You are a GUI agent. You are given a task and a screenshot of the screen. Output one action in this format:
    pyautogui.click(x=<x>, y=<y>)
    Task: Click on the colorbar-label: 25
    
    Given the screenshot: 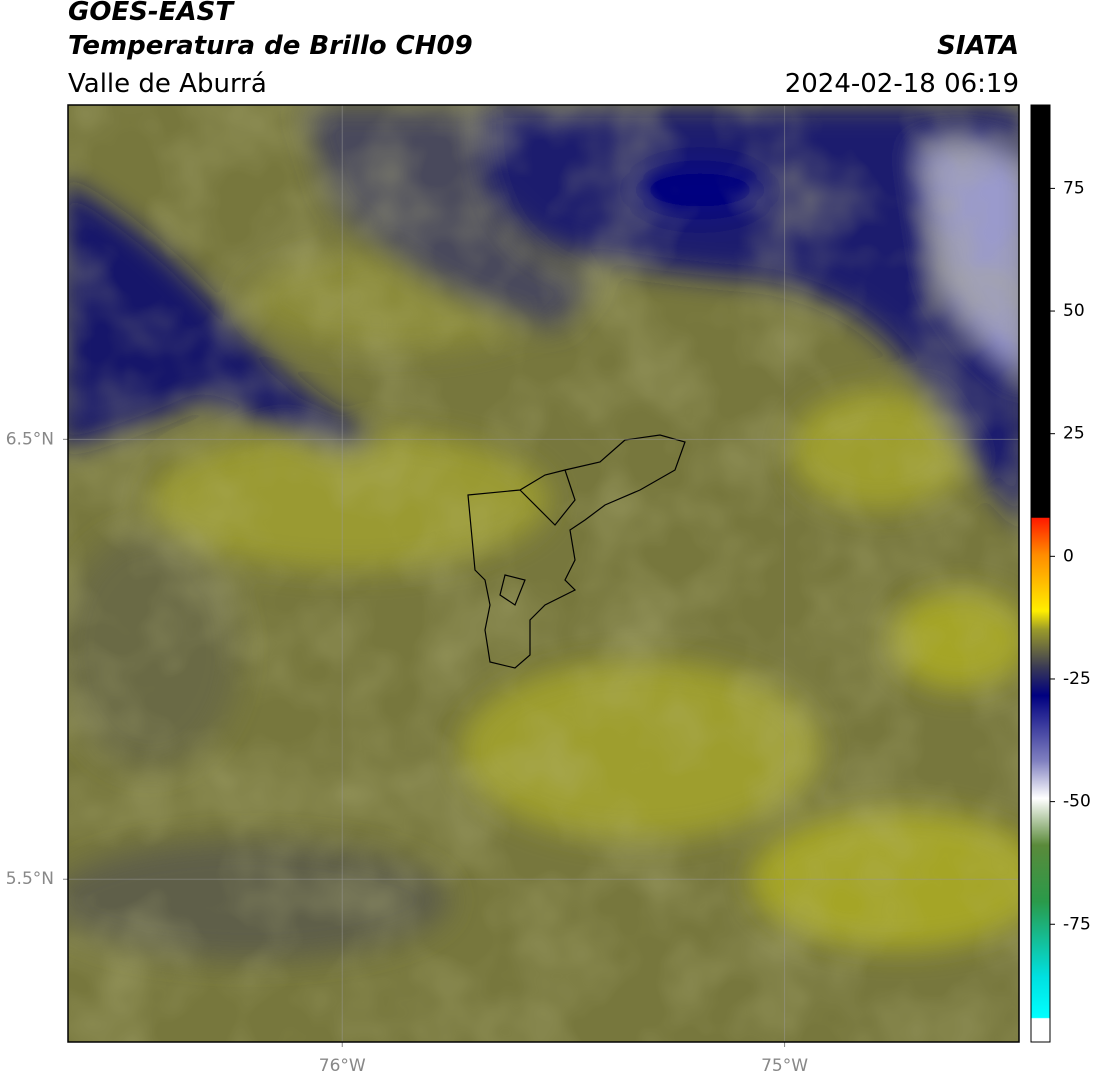 What is the action you would take?
    pyautogui.click(x=1074, y=434)
    